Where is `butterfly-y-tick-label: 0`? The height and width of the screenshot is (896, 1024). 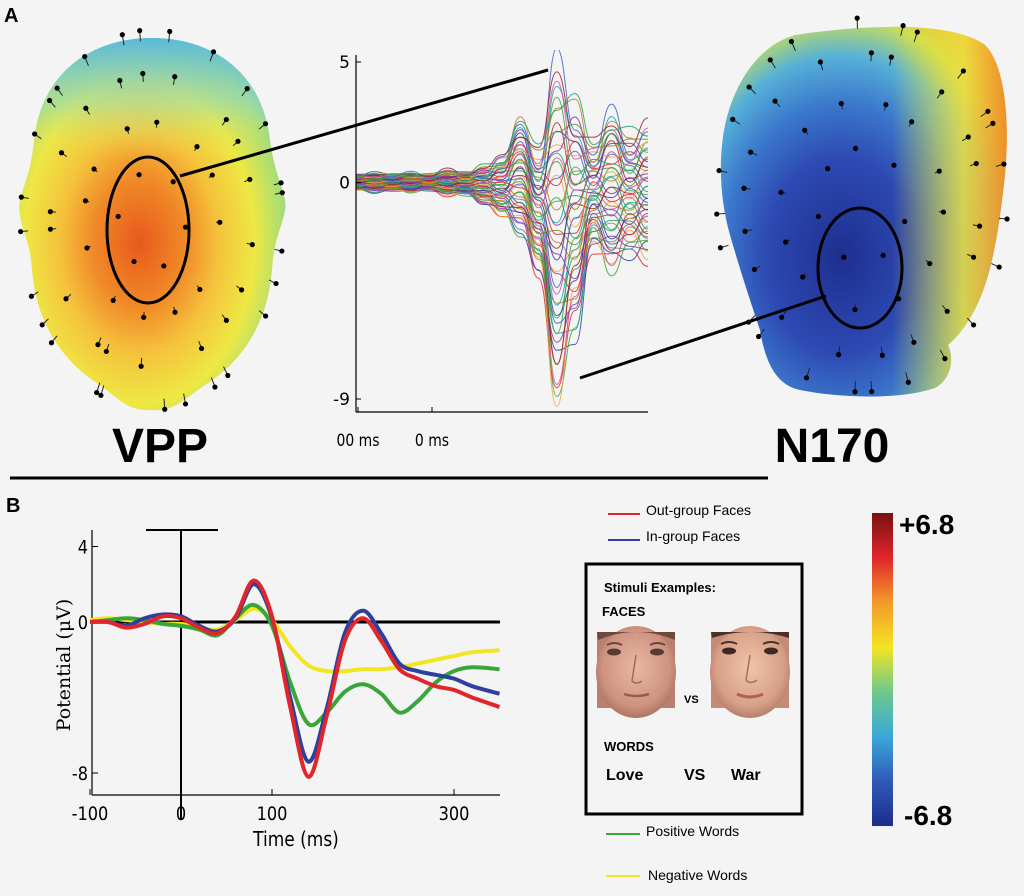
butterfly-y-tick-label: 0 is located at coordinates (344, 183).